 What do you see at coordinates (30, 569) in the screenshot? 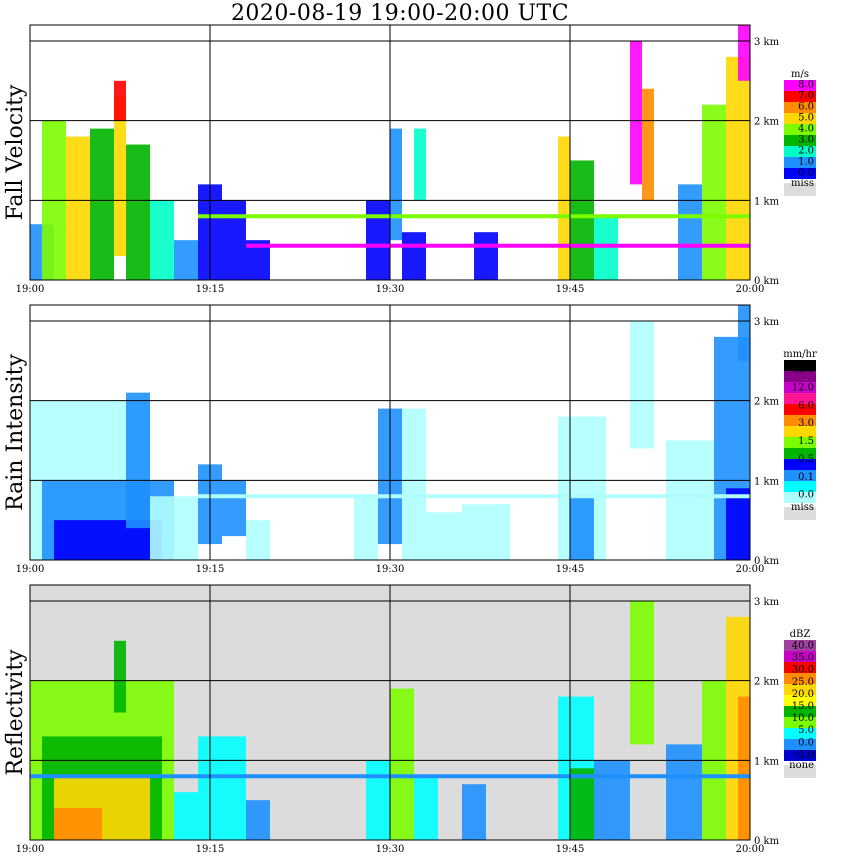
I see `rain-intensity-x-tick-label: 19:00` at bounding box center [30, 569].